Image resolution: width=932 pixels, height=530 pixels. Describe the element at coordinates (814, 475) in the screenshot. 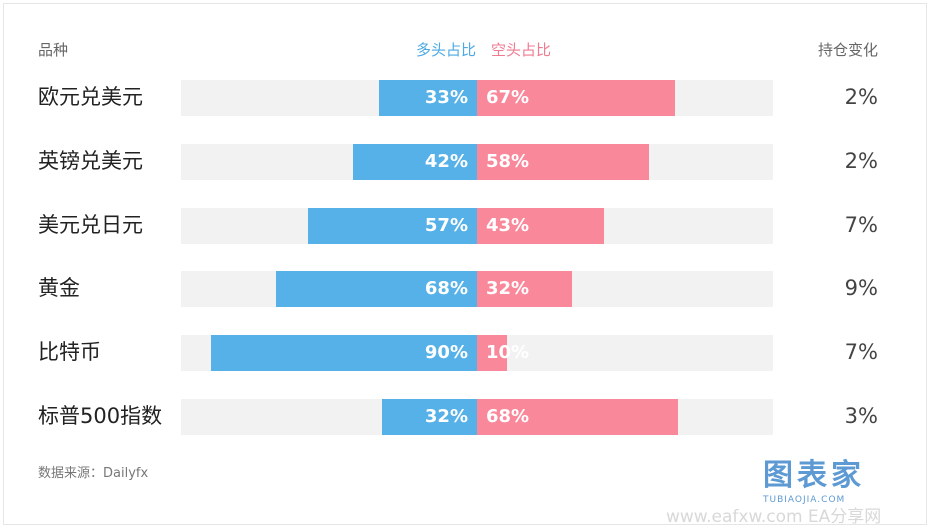

I see `logo-text: 图表家` at that location.